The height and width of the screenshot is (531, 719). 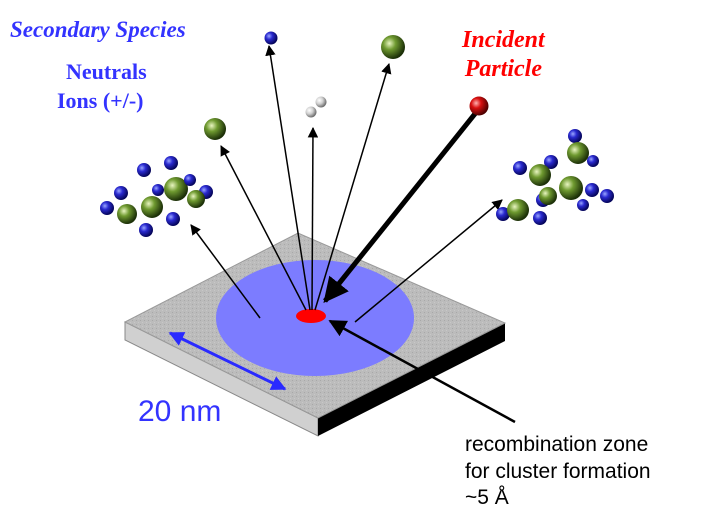 I want to click on arrow-to-blue-atom, so click(x=288, y=177).